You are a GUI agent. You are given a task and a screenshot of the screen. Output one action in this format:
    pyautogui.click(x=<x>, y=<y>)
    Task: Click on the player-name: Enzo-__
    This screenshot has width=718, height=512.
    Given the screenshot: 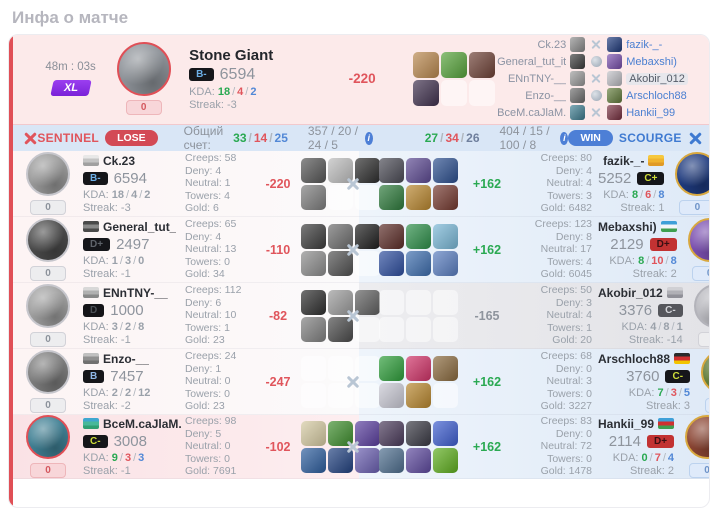 What is the action you would take?
    pyautogui.click(x=126, y=358)
    